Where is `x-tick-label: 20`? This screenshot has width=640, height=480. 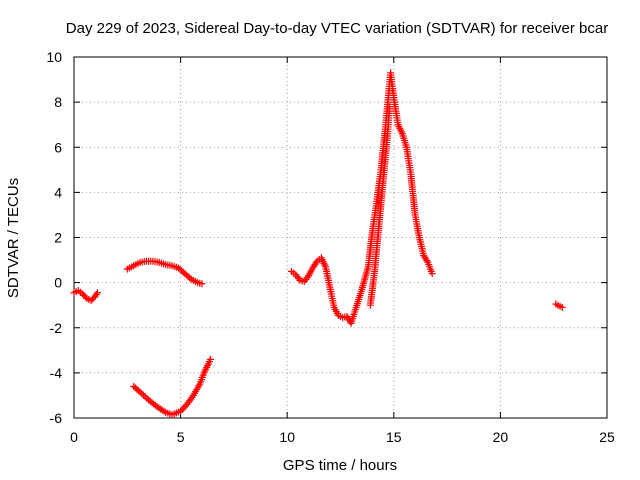
x-tick-label: 20 is located at coordinates (501, 437).